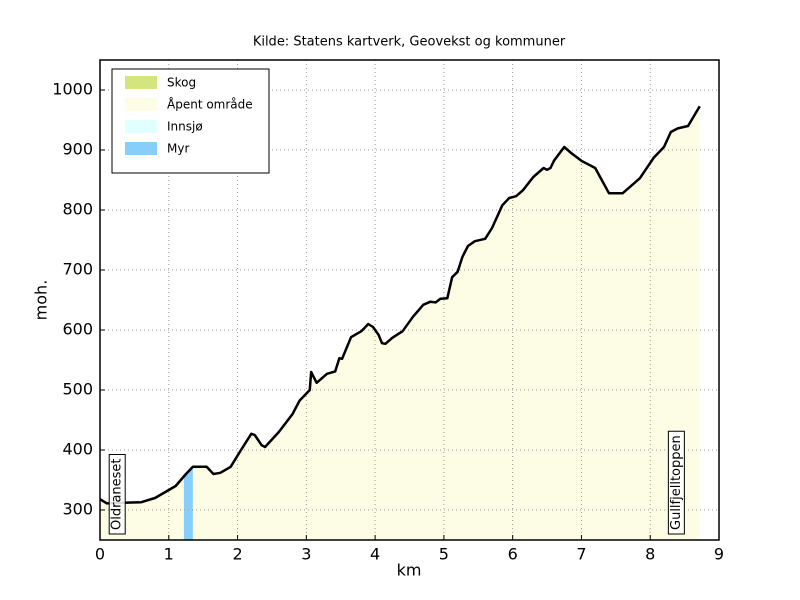 Image resolution: width=800 pixels, height=600 pixels. I want to click on y-tick-label: 500, so click(77, 389).